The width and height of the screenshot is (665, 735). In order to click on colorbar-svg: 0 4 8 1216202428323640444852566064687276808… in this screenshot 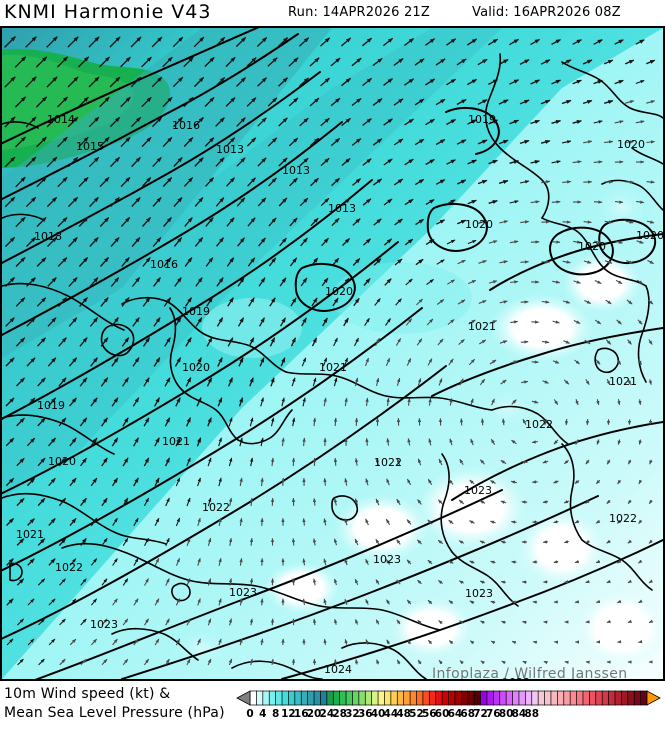, I will do `click(448, 709)`.